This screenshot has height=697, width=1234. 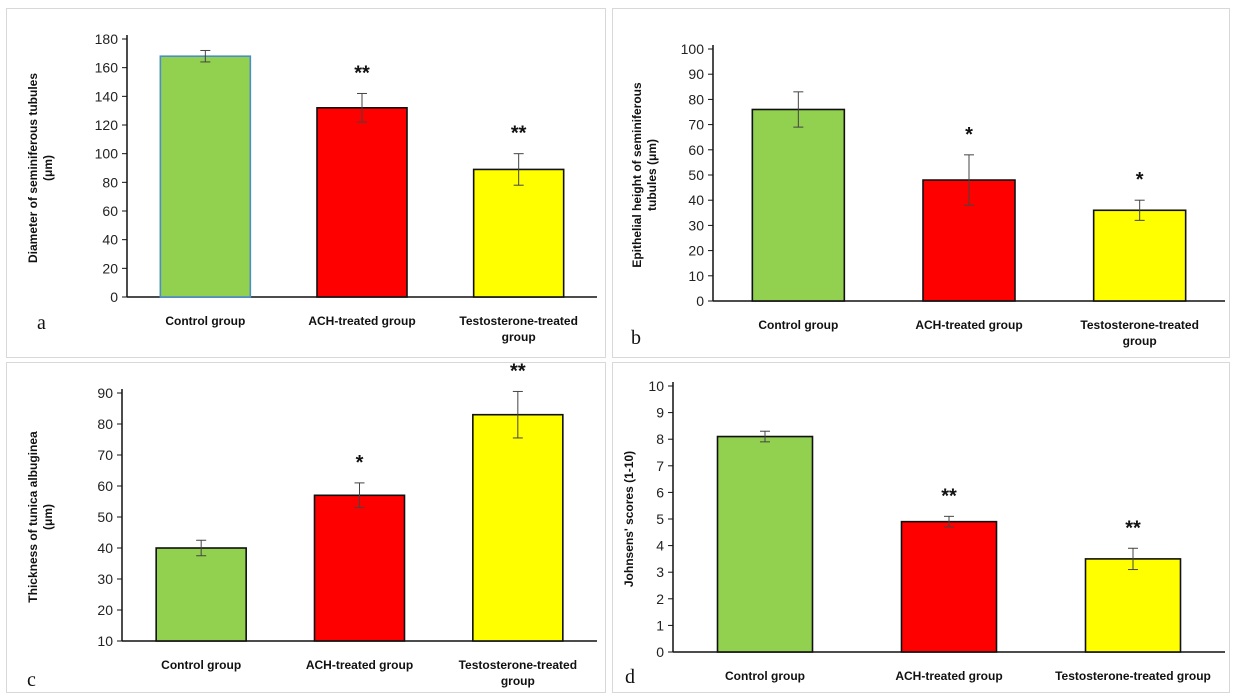 I want to click on y-axis-title-line: (μm), so click(x=48, y=517).